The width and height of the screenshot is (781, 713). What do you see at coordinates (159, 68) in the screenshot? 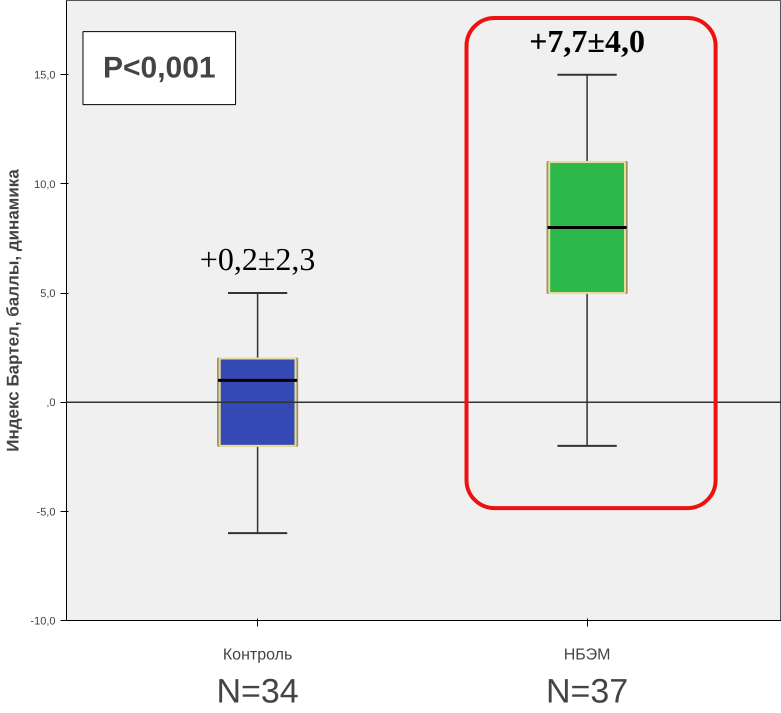
I see `annotation: P<0,001` at bounding box center [159, 68].